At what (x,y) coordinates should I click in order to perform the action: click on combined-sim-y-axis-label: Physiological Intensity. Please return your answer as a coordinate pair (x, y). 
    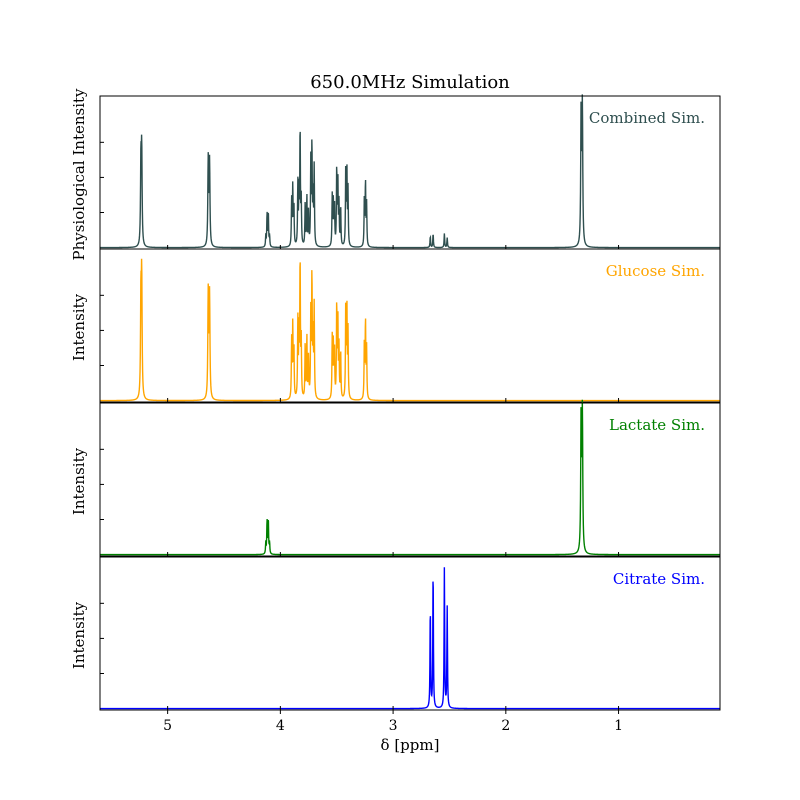
    Looking at the image, I should click on (79, 174).